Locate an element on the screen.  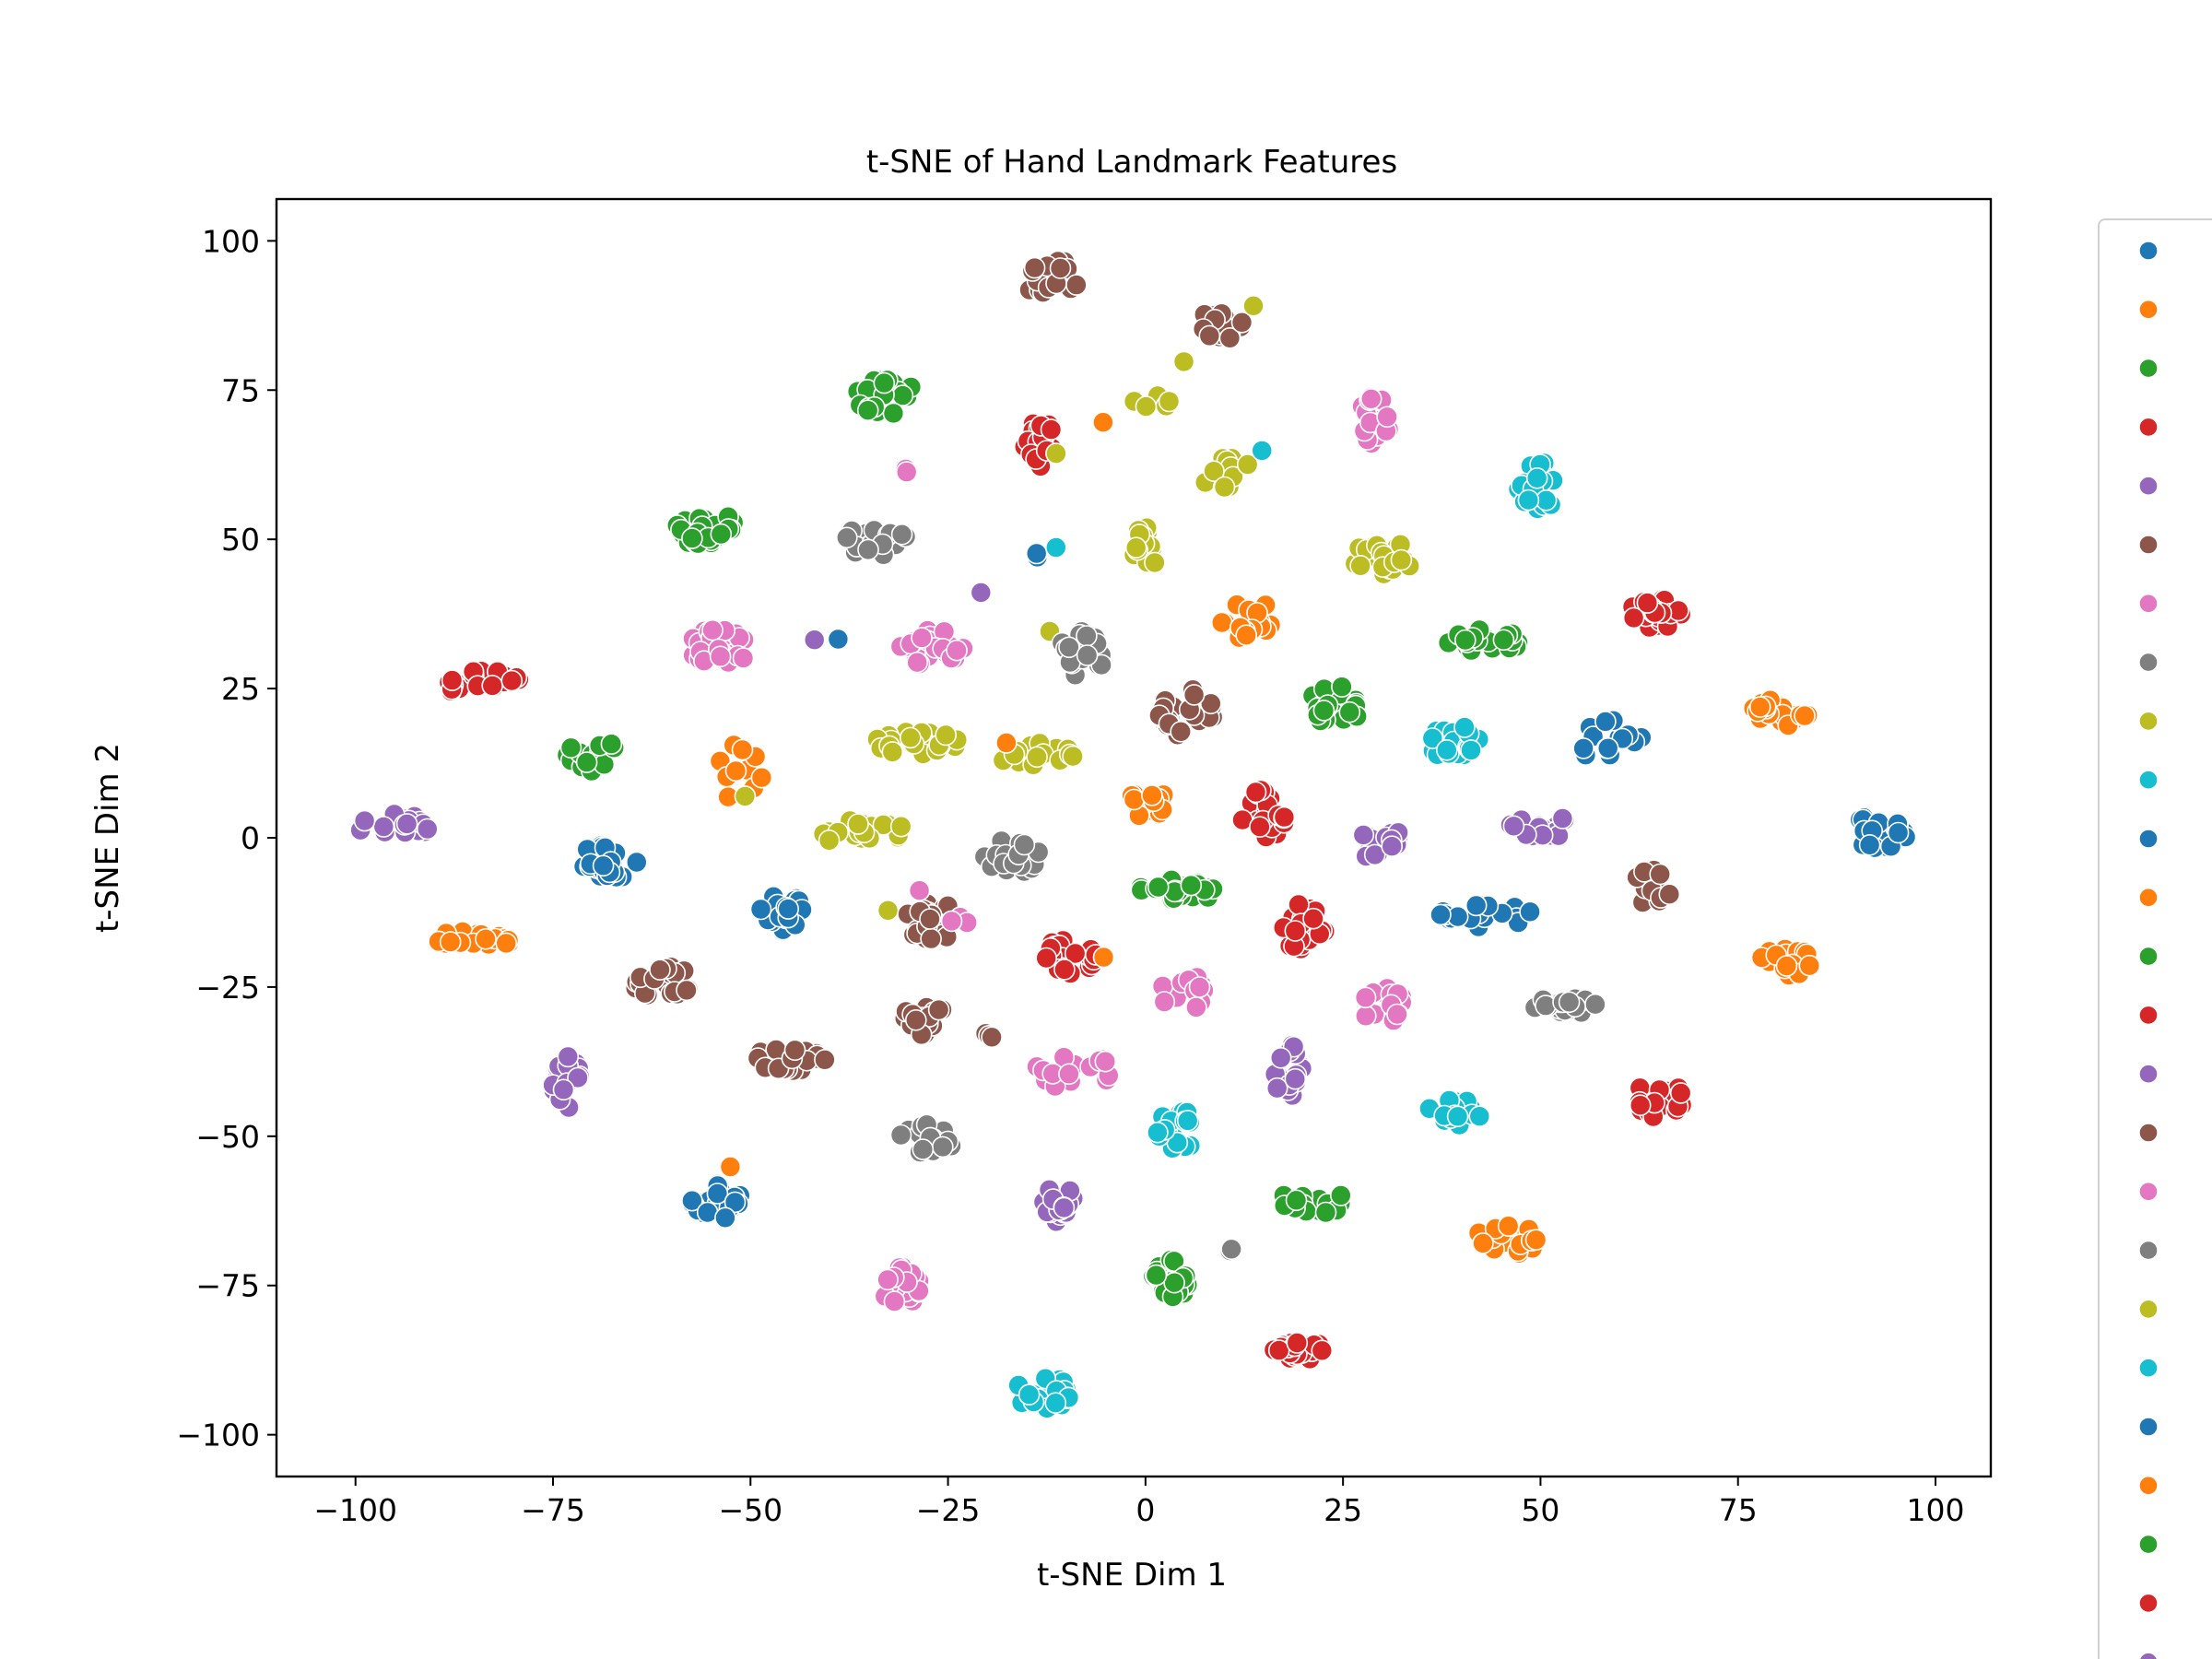
x-tick-label: −75 is located at coordinates (553, 1510).